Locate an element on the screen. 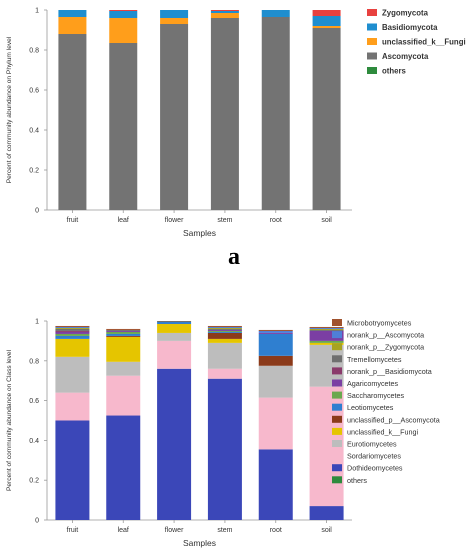 This screenshot has height=550, width=470. x-tick-label: soil is located at coordinates (326, 530).